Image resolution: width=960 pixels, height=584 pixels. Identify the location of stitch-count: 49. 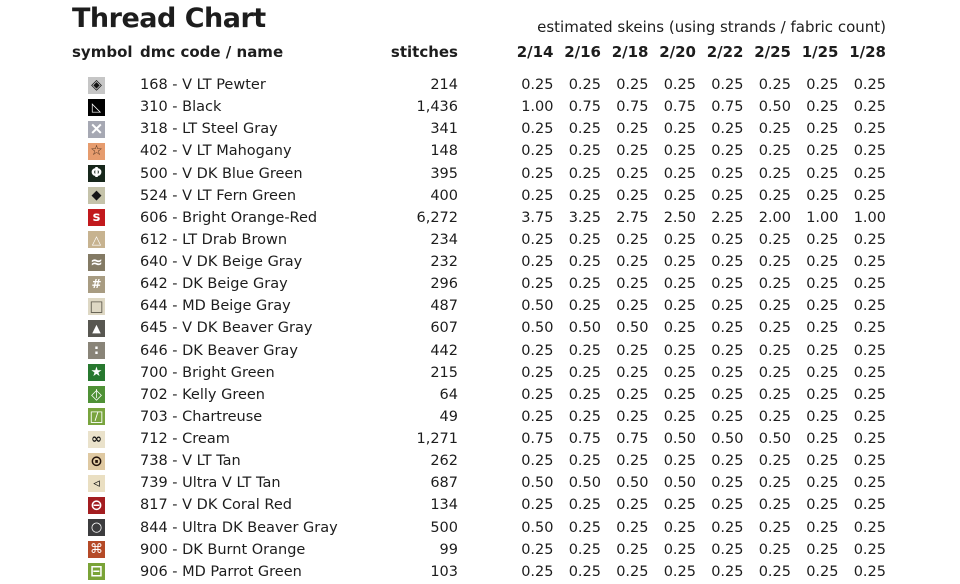
(448, 416).